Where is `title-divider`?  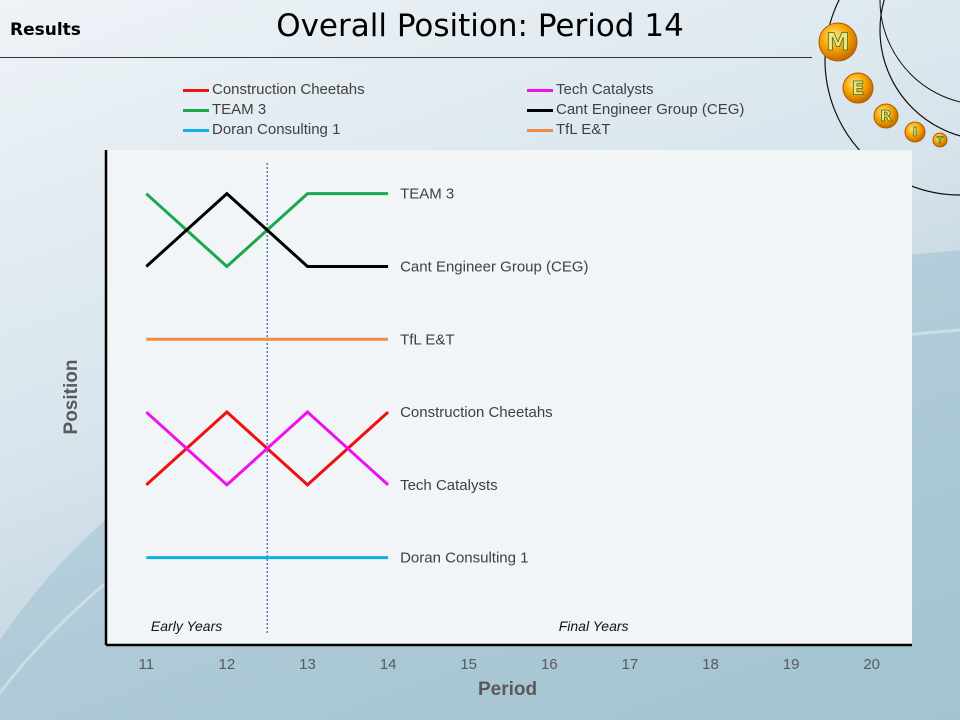 title-divider is located at coordinates (406, 57).